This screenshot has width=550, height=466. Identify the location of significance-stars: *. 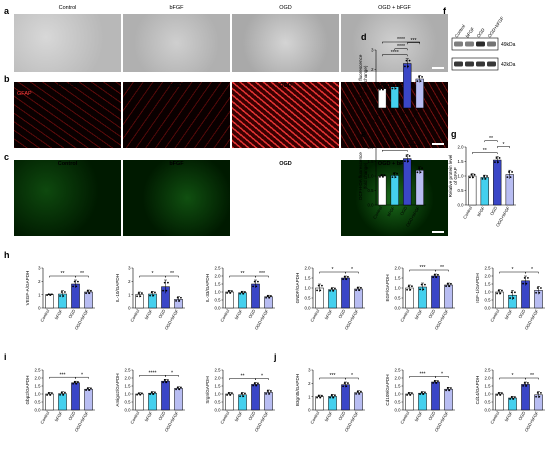
(352, 270).